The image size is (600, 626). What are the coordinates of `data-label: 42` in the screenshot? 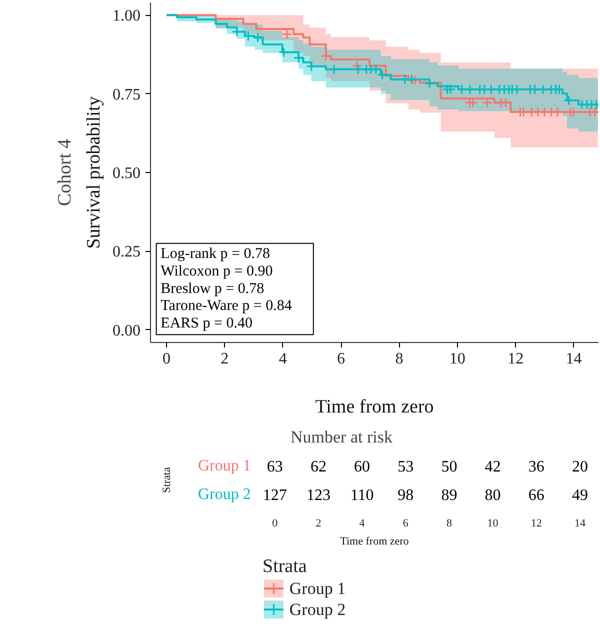 It's located at (492, 467).